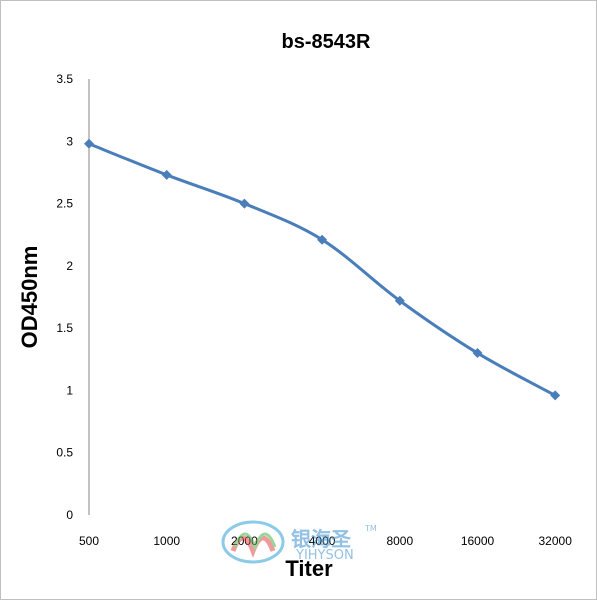 This screenshot has height=600, width=597. What do you see at coordinates (64, 328) in the screenshot?
I see `y-tick-label: 1.5` at bounding box center [64, 328].